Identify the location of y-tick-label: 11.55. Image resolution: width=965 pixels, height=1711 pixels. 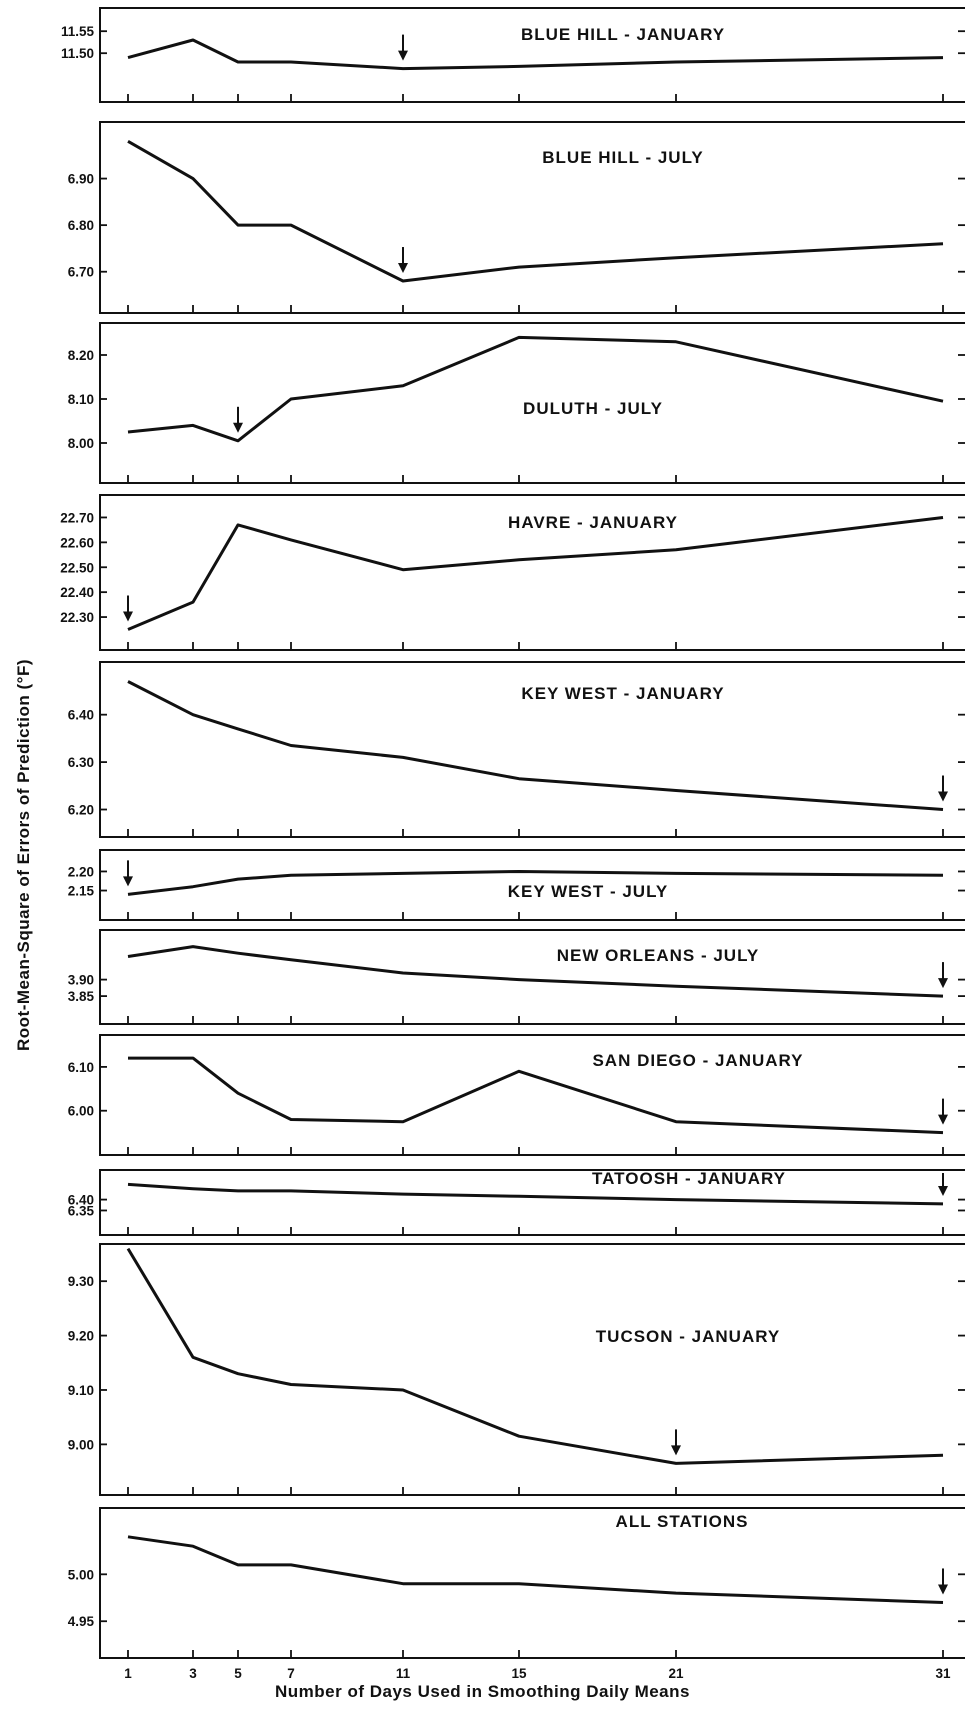
(78, 31).